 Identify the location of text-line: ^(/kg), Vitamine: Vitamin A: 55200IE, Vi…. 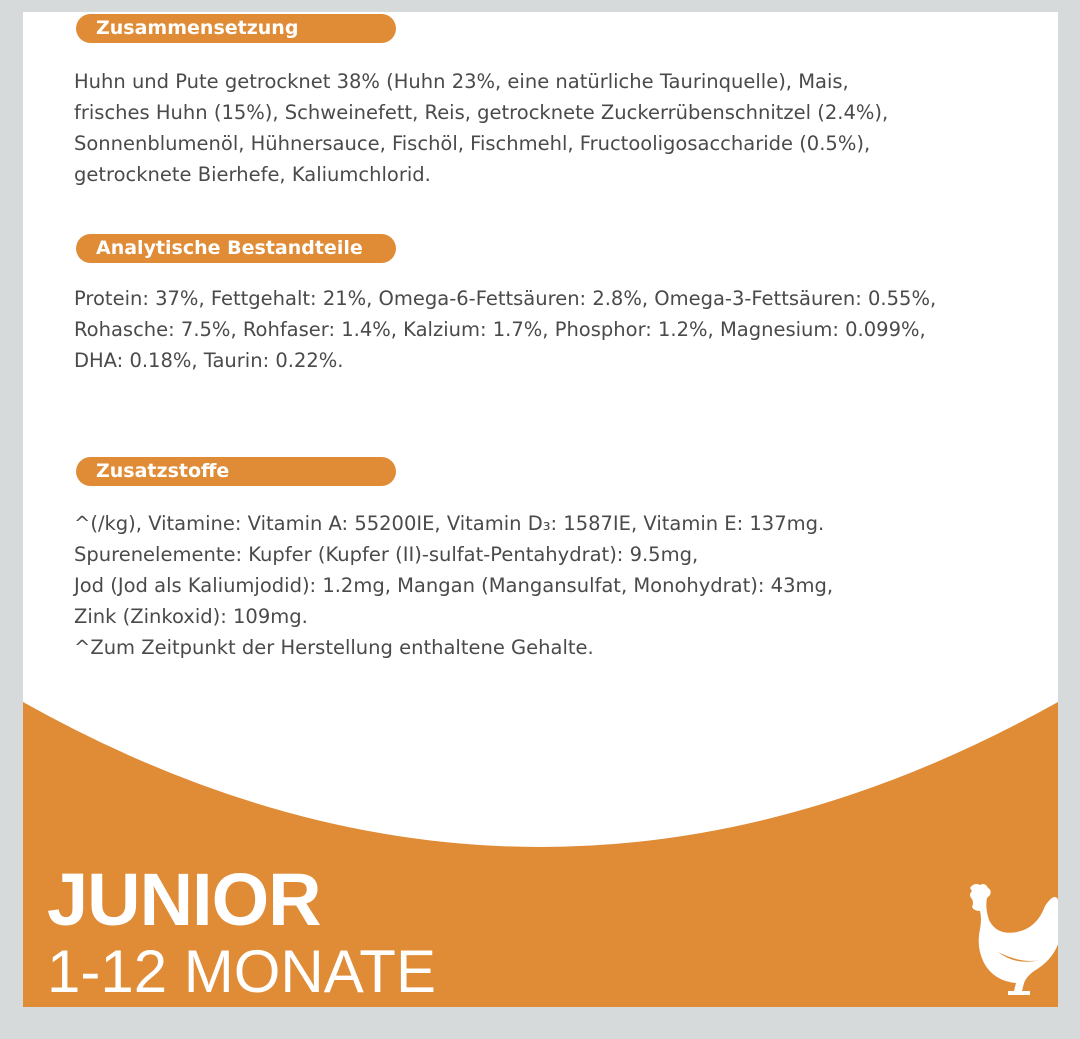
(449, 523).